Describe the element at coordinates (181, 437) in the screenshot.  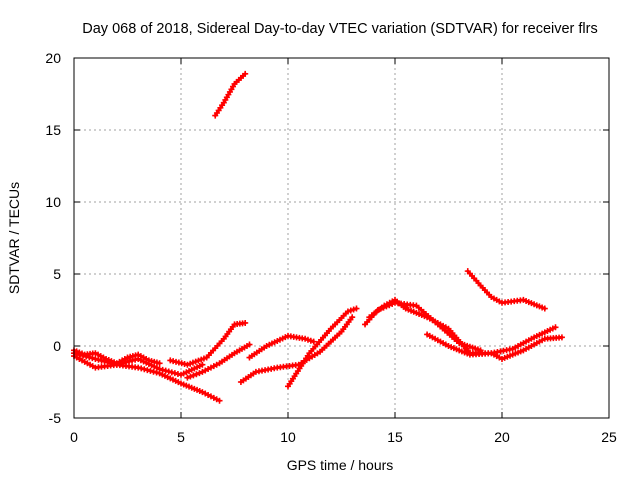
I see `x-tick-label: 5` at that location.